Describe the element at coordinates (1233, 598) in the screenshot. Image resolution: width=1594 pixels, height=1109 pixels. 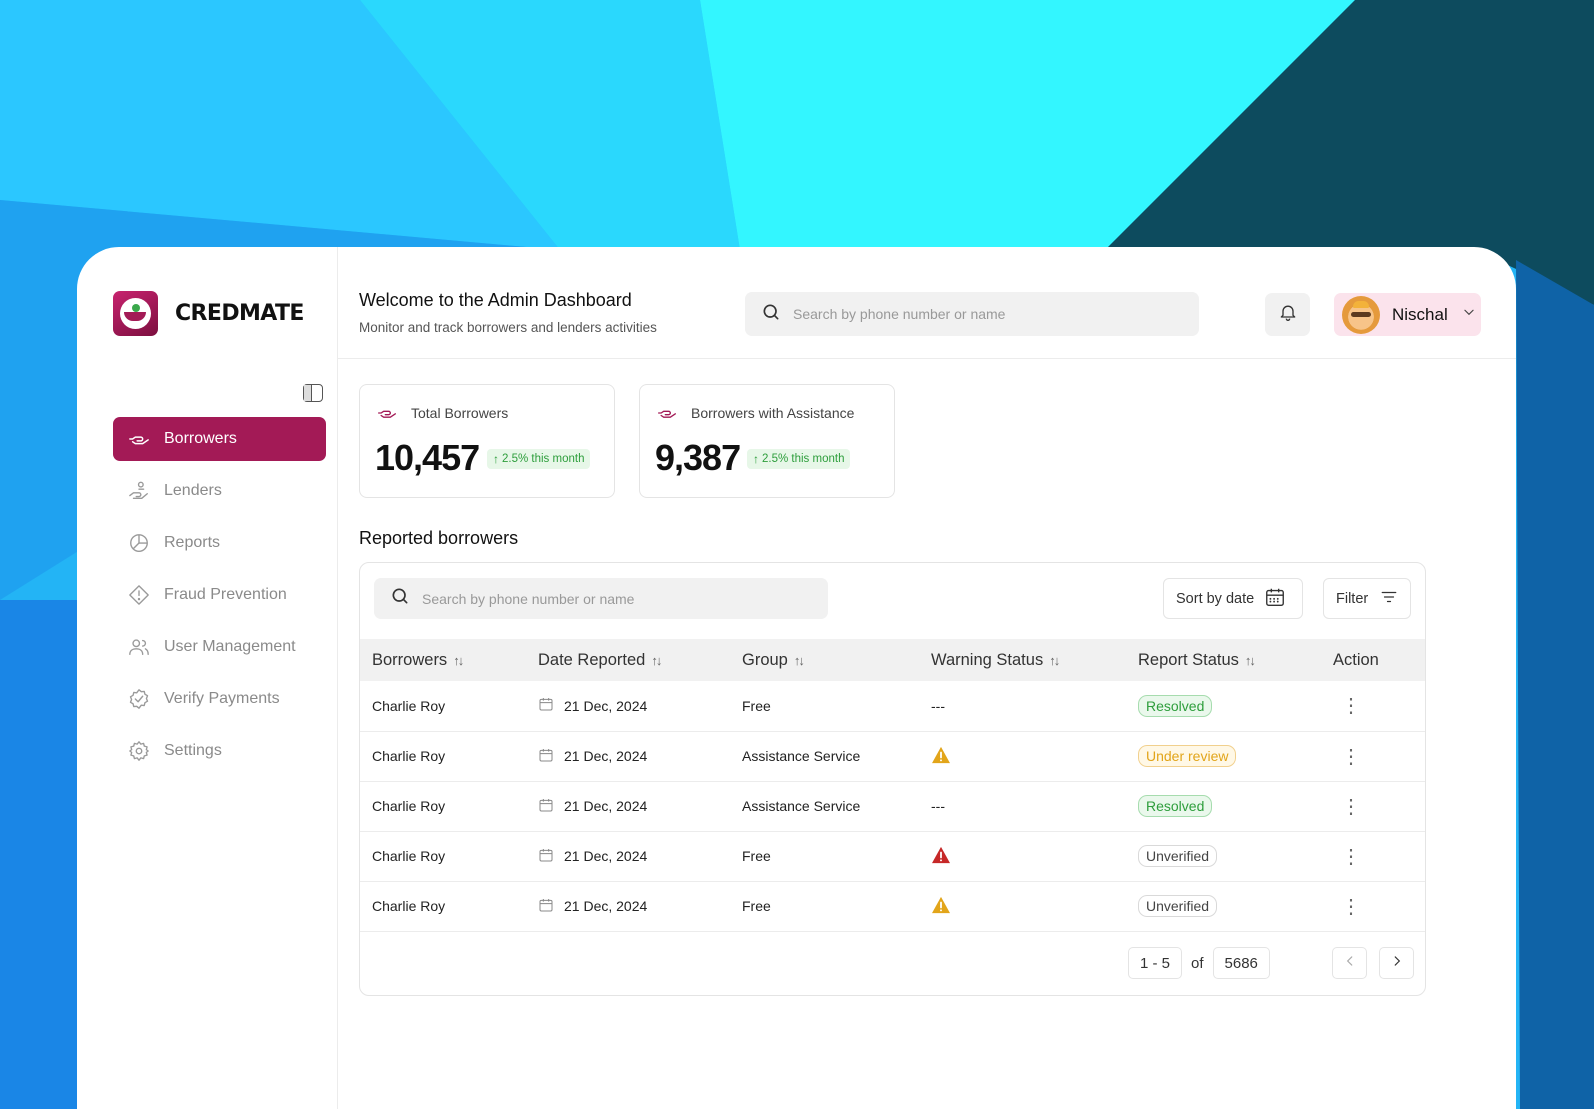
I see `sort-by-date-button: Sort by date` at that location.